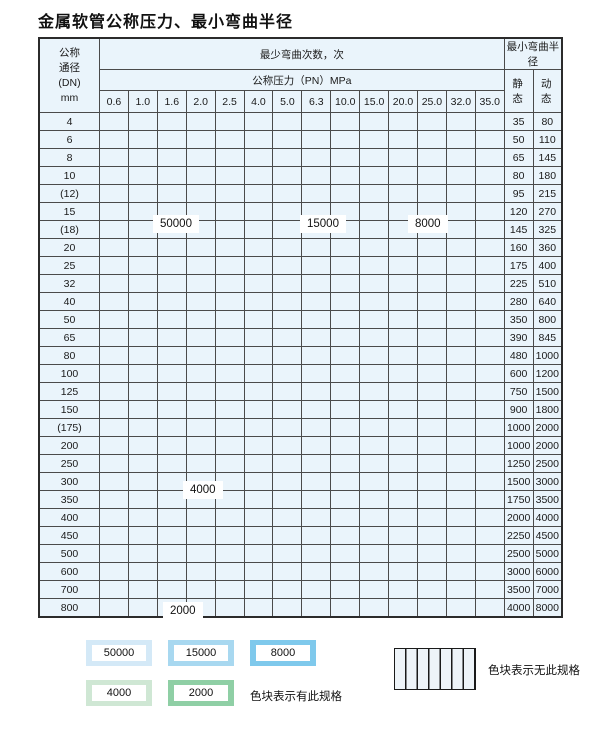  I want to click on cell-nominal-diameter: 25, so click(69, 265).